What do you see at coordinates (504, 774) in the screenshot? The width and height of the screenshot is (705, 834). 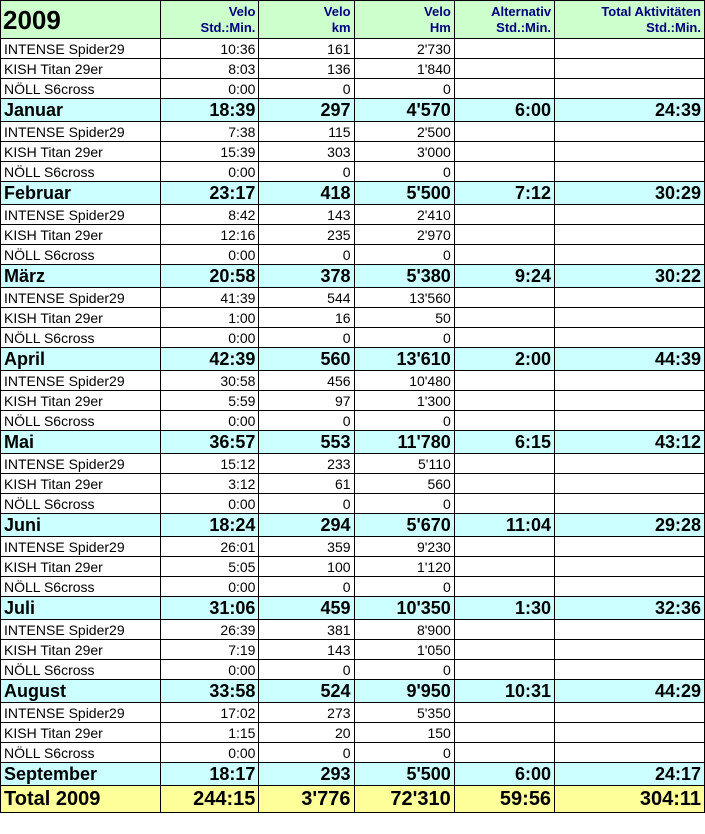 I see `cell-alt: 6:00` at bounding box center [504, 774].